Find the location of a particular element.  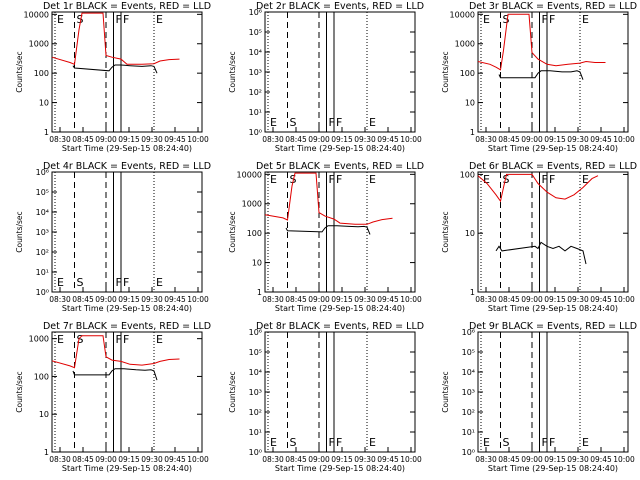

y-tick-label: 100 is located at coordinates (41, 73).